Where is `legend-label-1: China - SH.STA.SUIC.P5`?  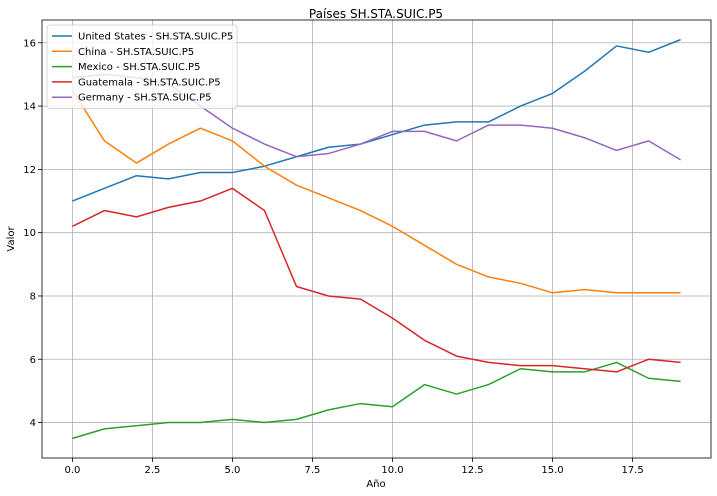
legend-label-1: China - SH.STA.SUIC.P5 is located at coordinates (136, 52).